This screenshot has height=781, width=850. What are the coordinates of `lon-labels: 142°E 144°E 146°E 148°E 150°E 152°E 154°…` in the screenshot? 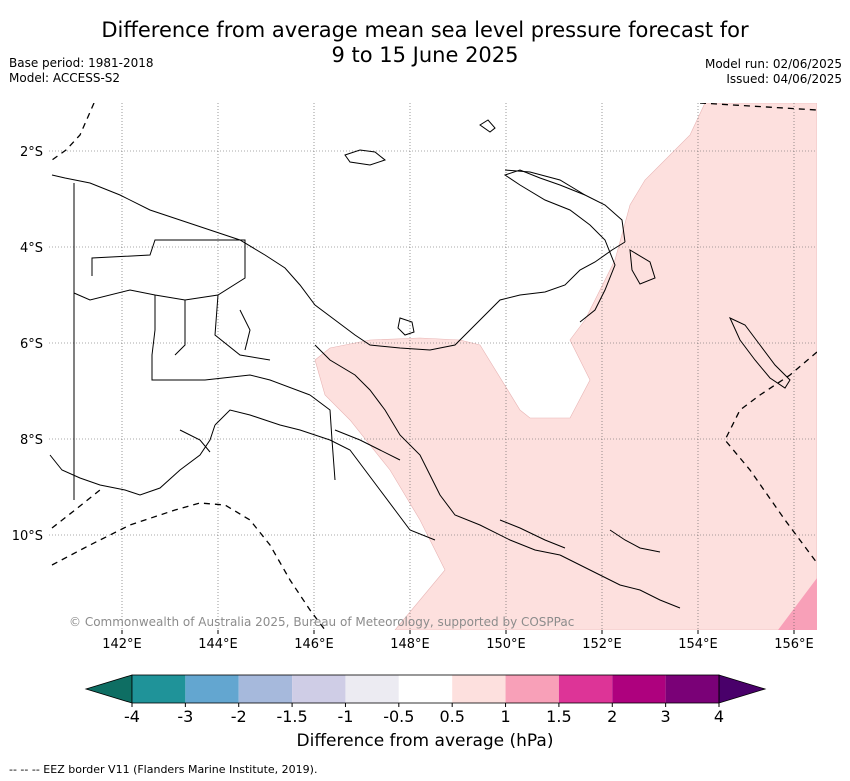 It's located at (458, 644).